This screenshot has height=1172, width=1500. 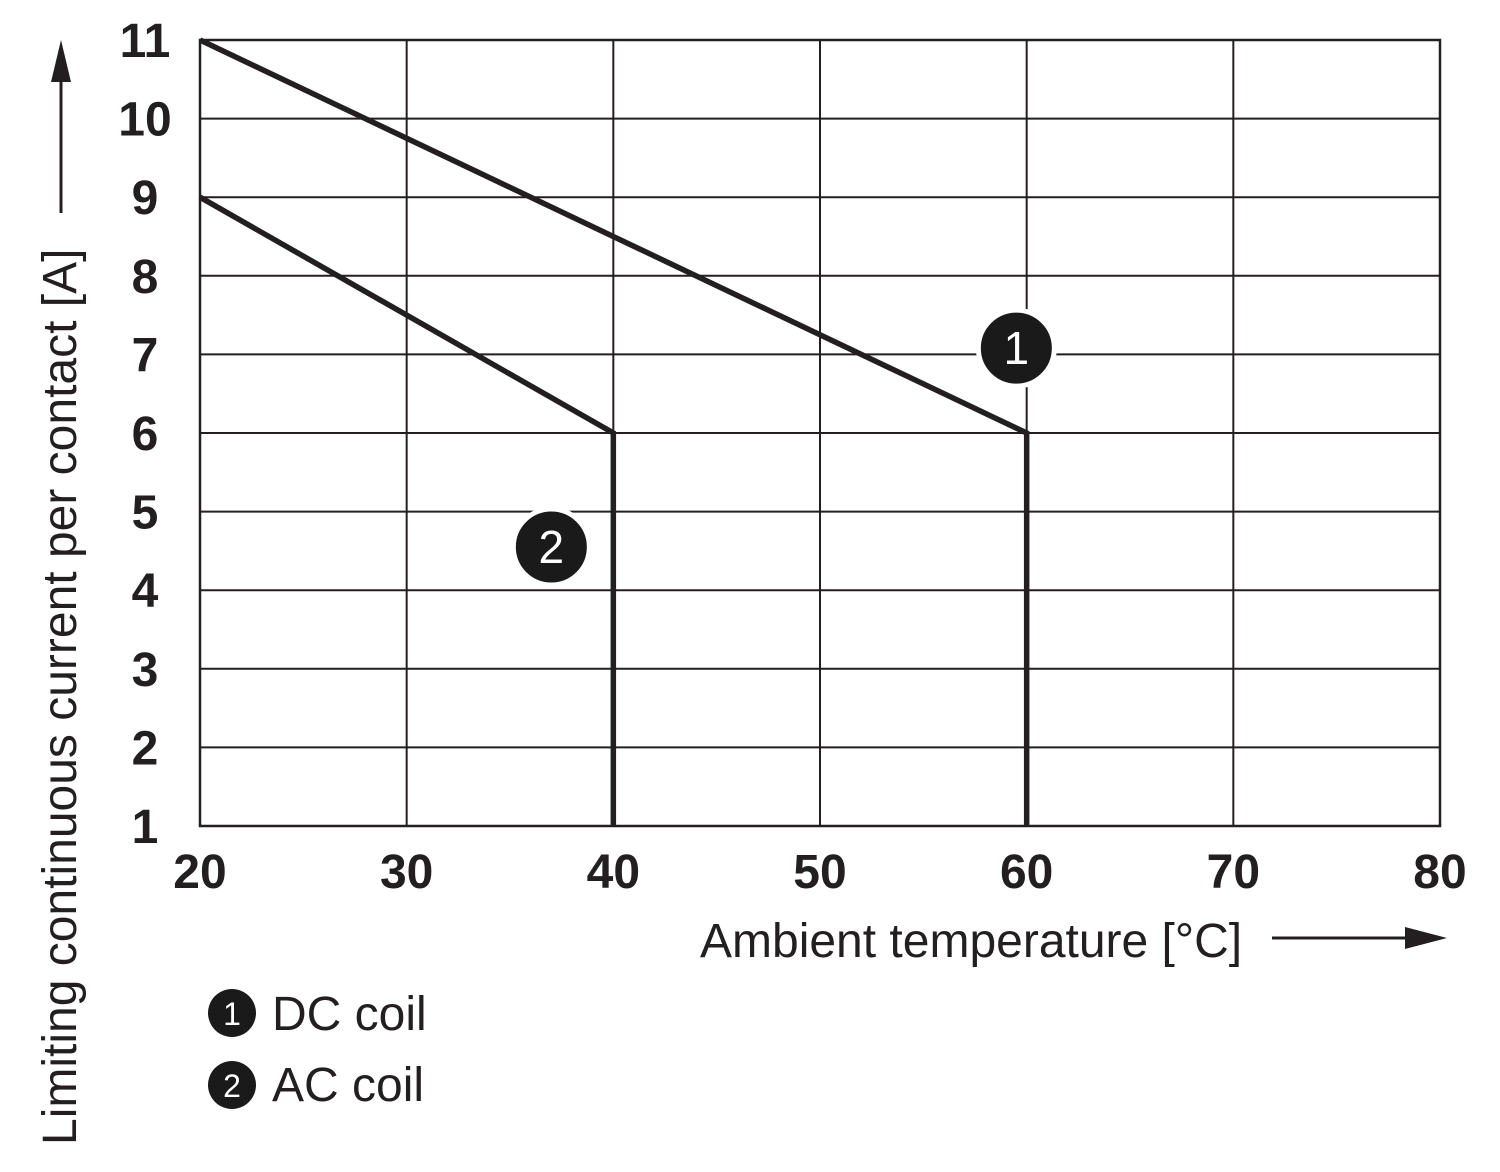 I want to click on marker-label: 1, so click(x=1017, y=348).